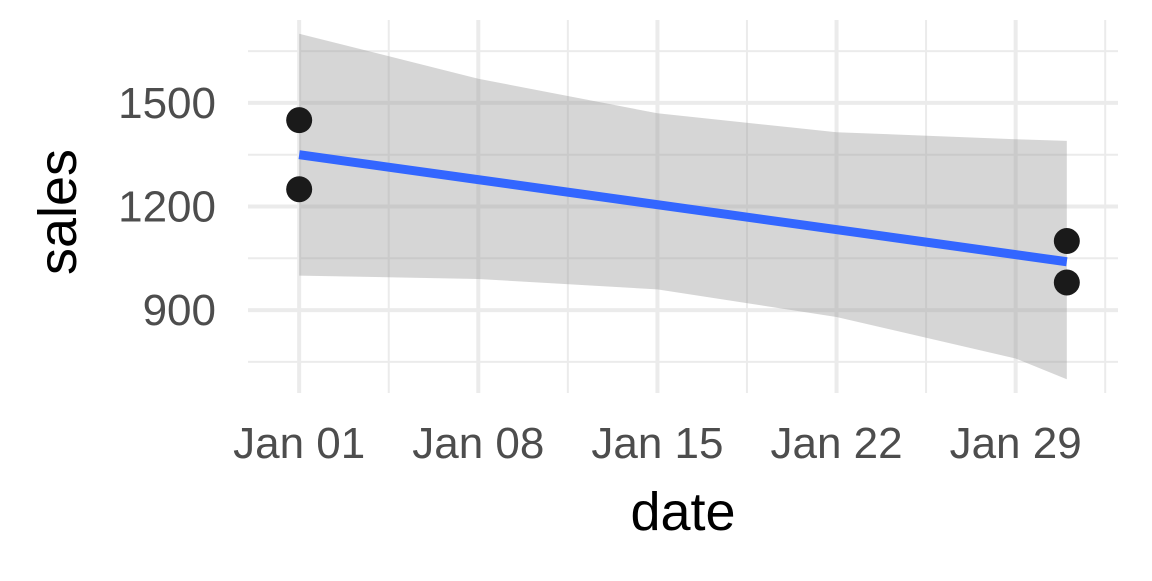 This screenshot has height=581, width=1152. What do you see at coordinates (682, 512) in the screenshot?
I see `x-axis-title: date` at bounding box center [682, 512].